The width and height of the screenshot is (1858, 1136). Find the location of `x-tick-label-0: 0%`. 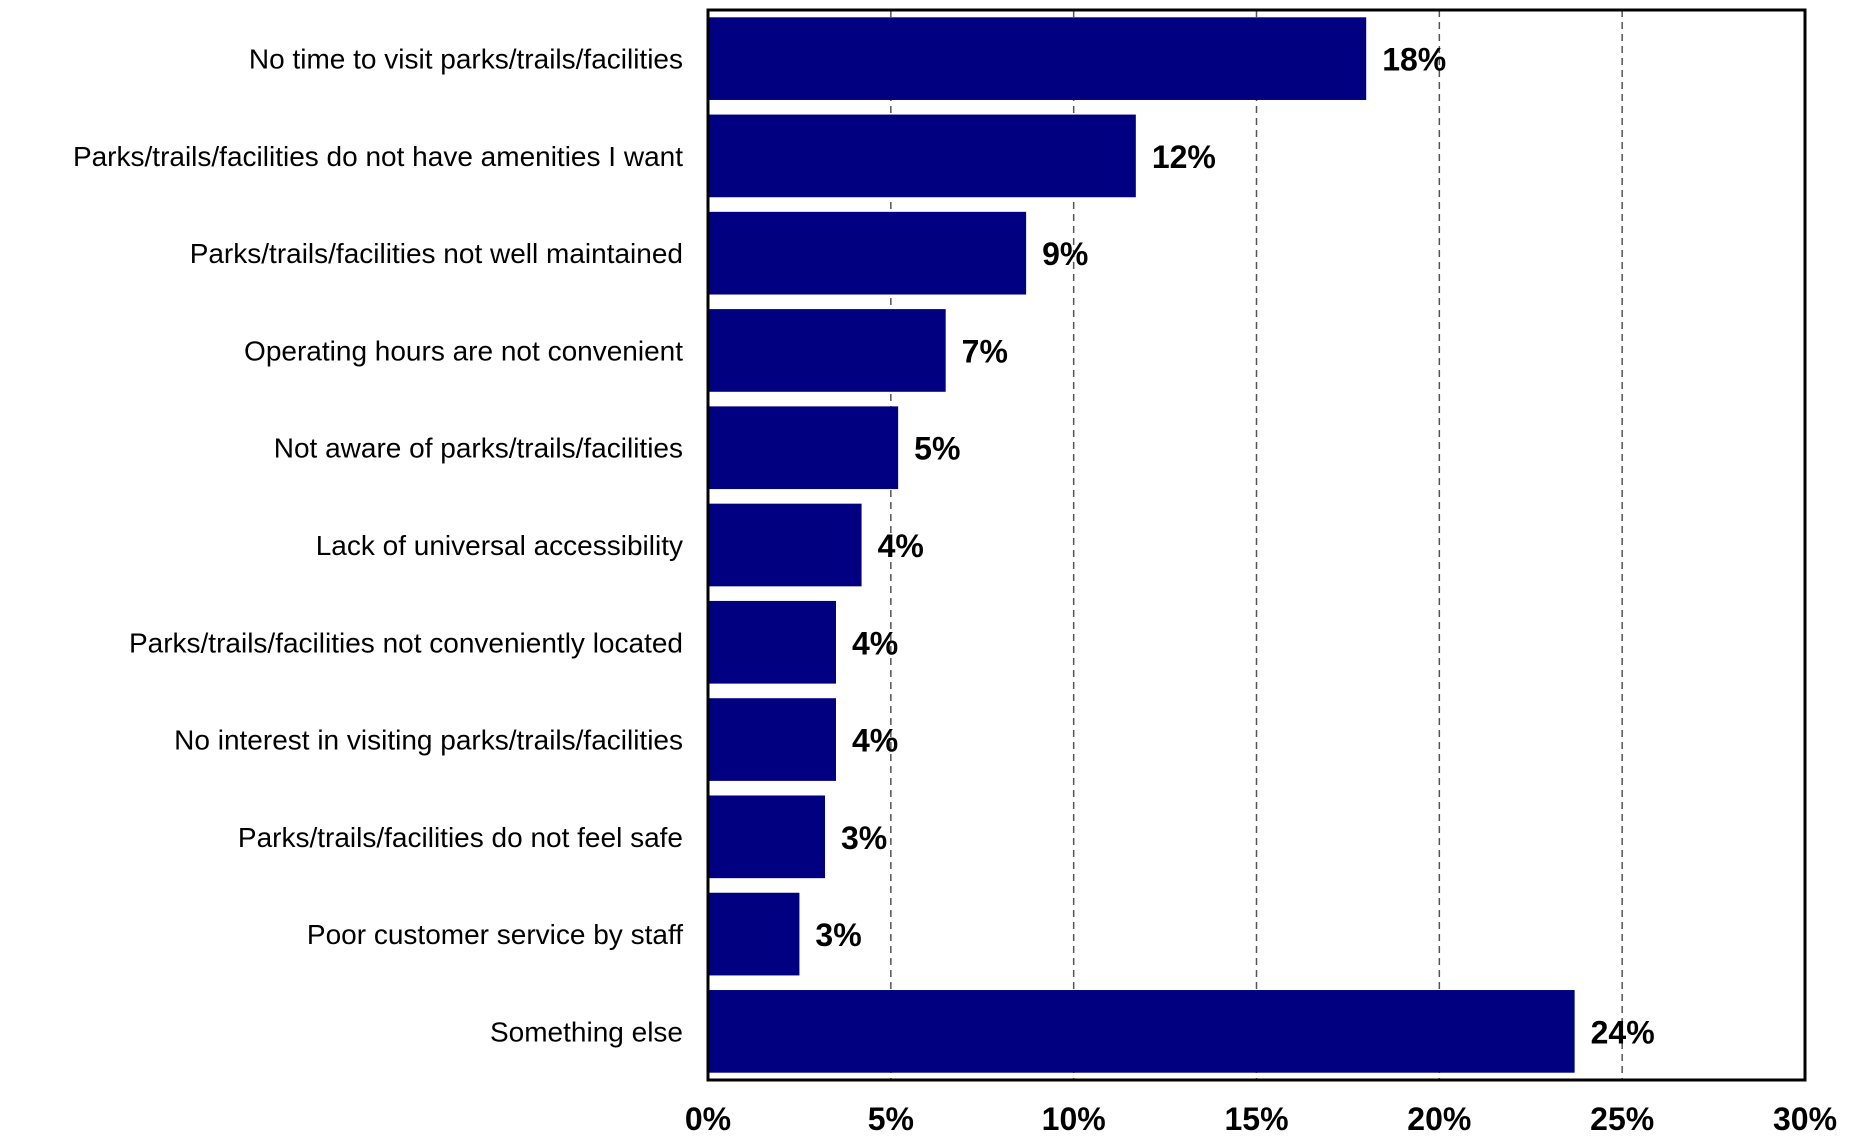

x-tick-label-0: 0% is located at coordinates (708, 1118).